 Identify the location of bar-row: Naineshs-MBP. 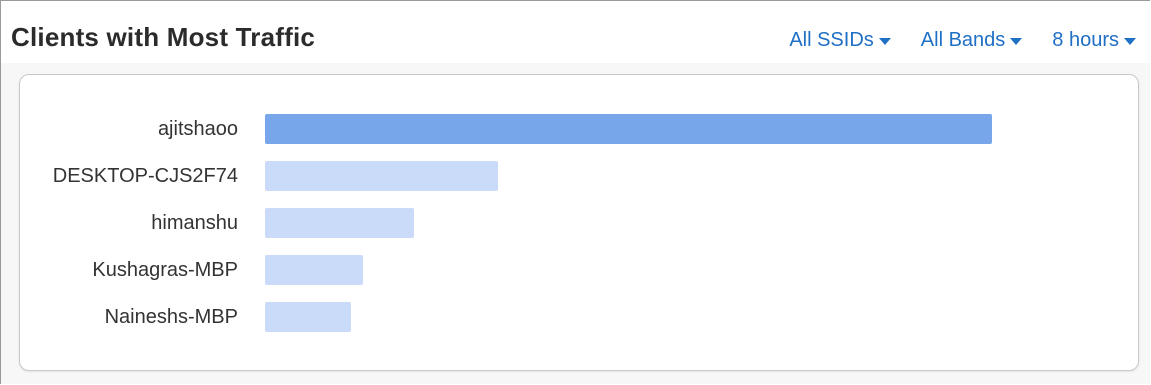
(579, 317).